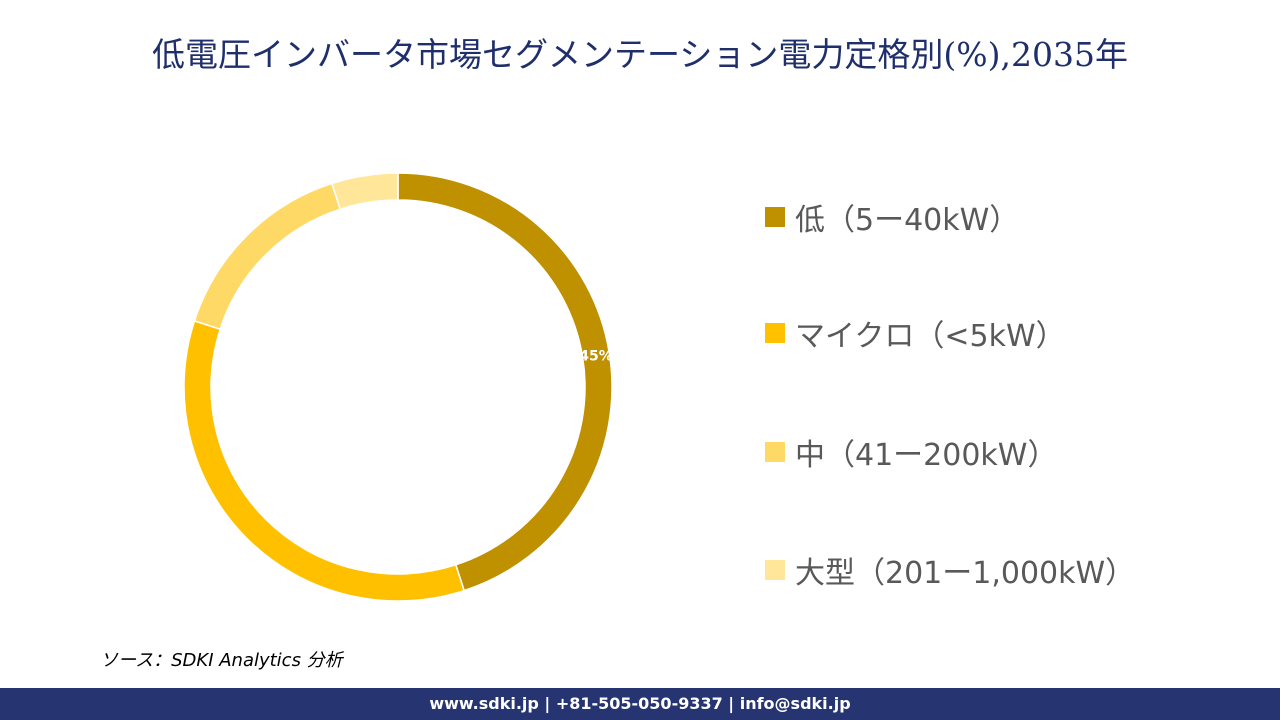  What do you see at coordinates (640, 54) in the screenshot?
I see `chart-title: 低電圧インバータ市場セグメンテーション電力定格別(%),2035年` at bounding box center [640, 54].